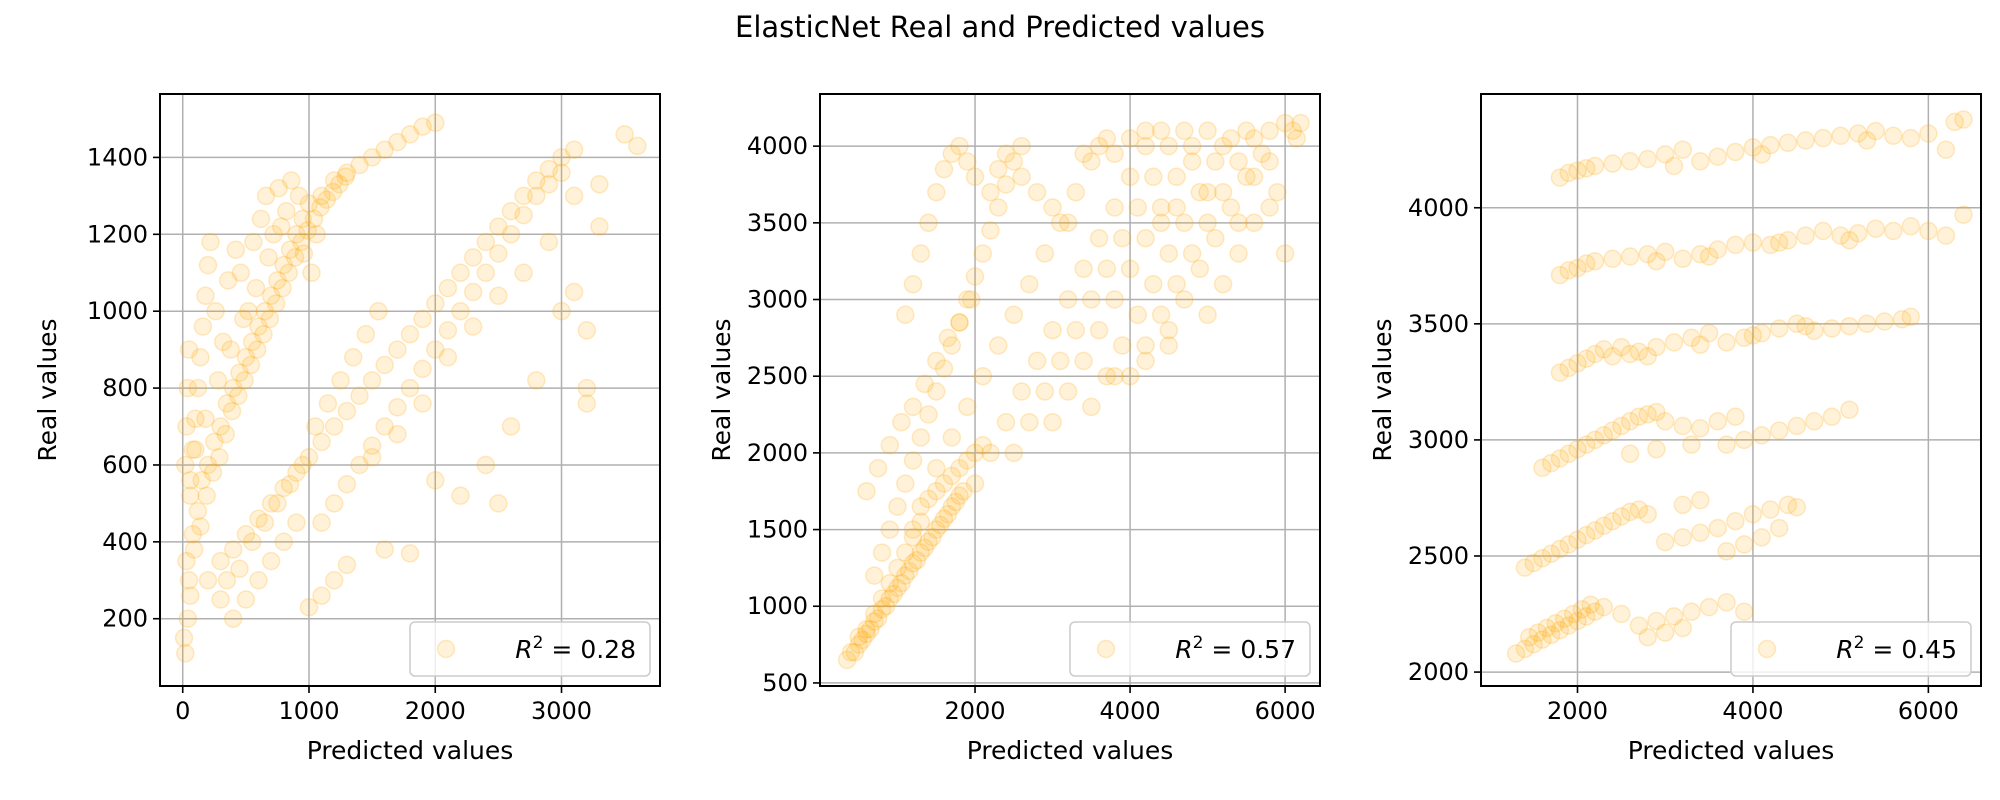 Image resolution: width=2000 pixels, height=800 pixels. What do you see at coordinates (785, 683) in the screenshot?
I see `y-tick-label: 500` at bounding box center [785, 683].